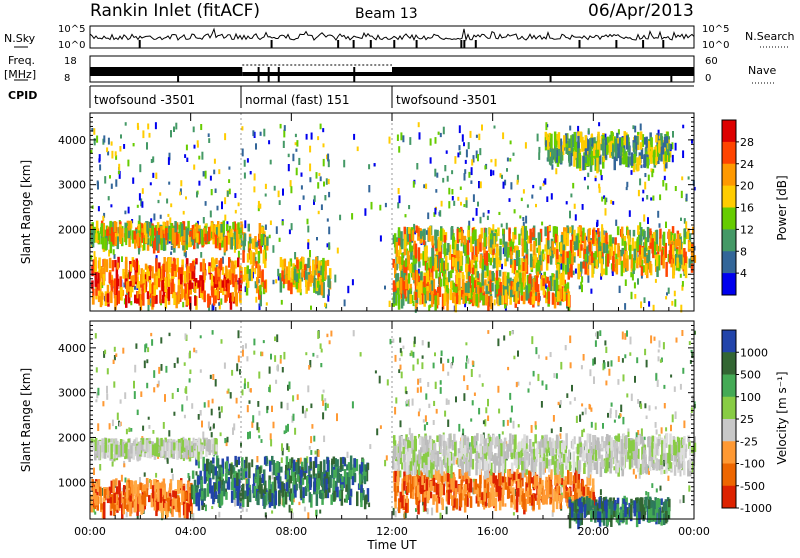 The image size is (800, 558). What do you see at coordinates (166, 71) in the screenshot?
I see `freq-band` at bounding box center [166, 71].